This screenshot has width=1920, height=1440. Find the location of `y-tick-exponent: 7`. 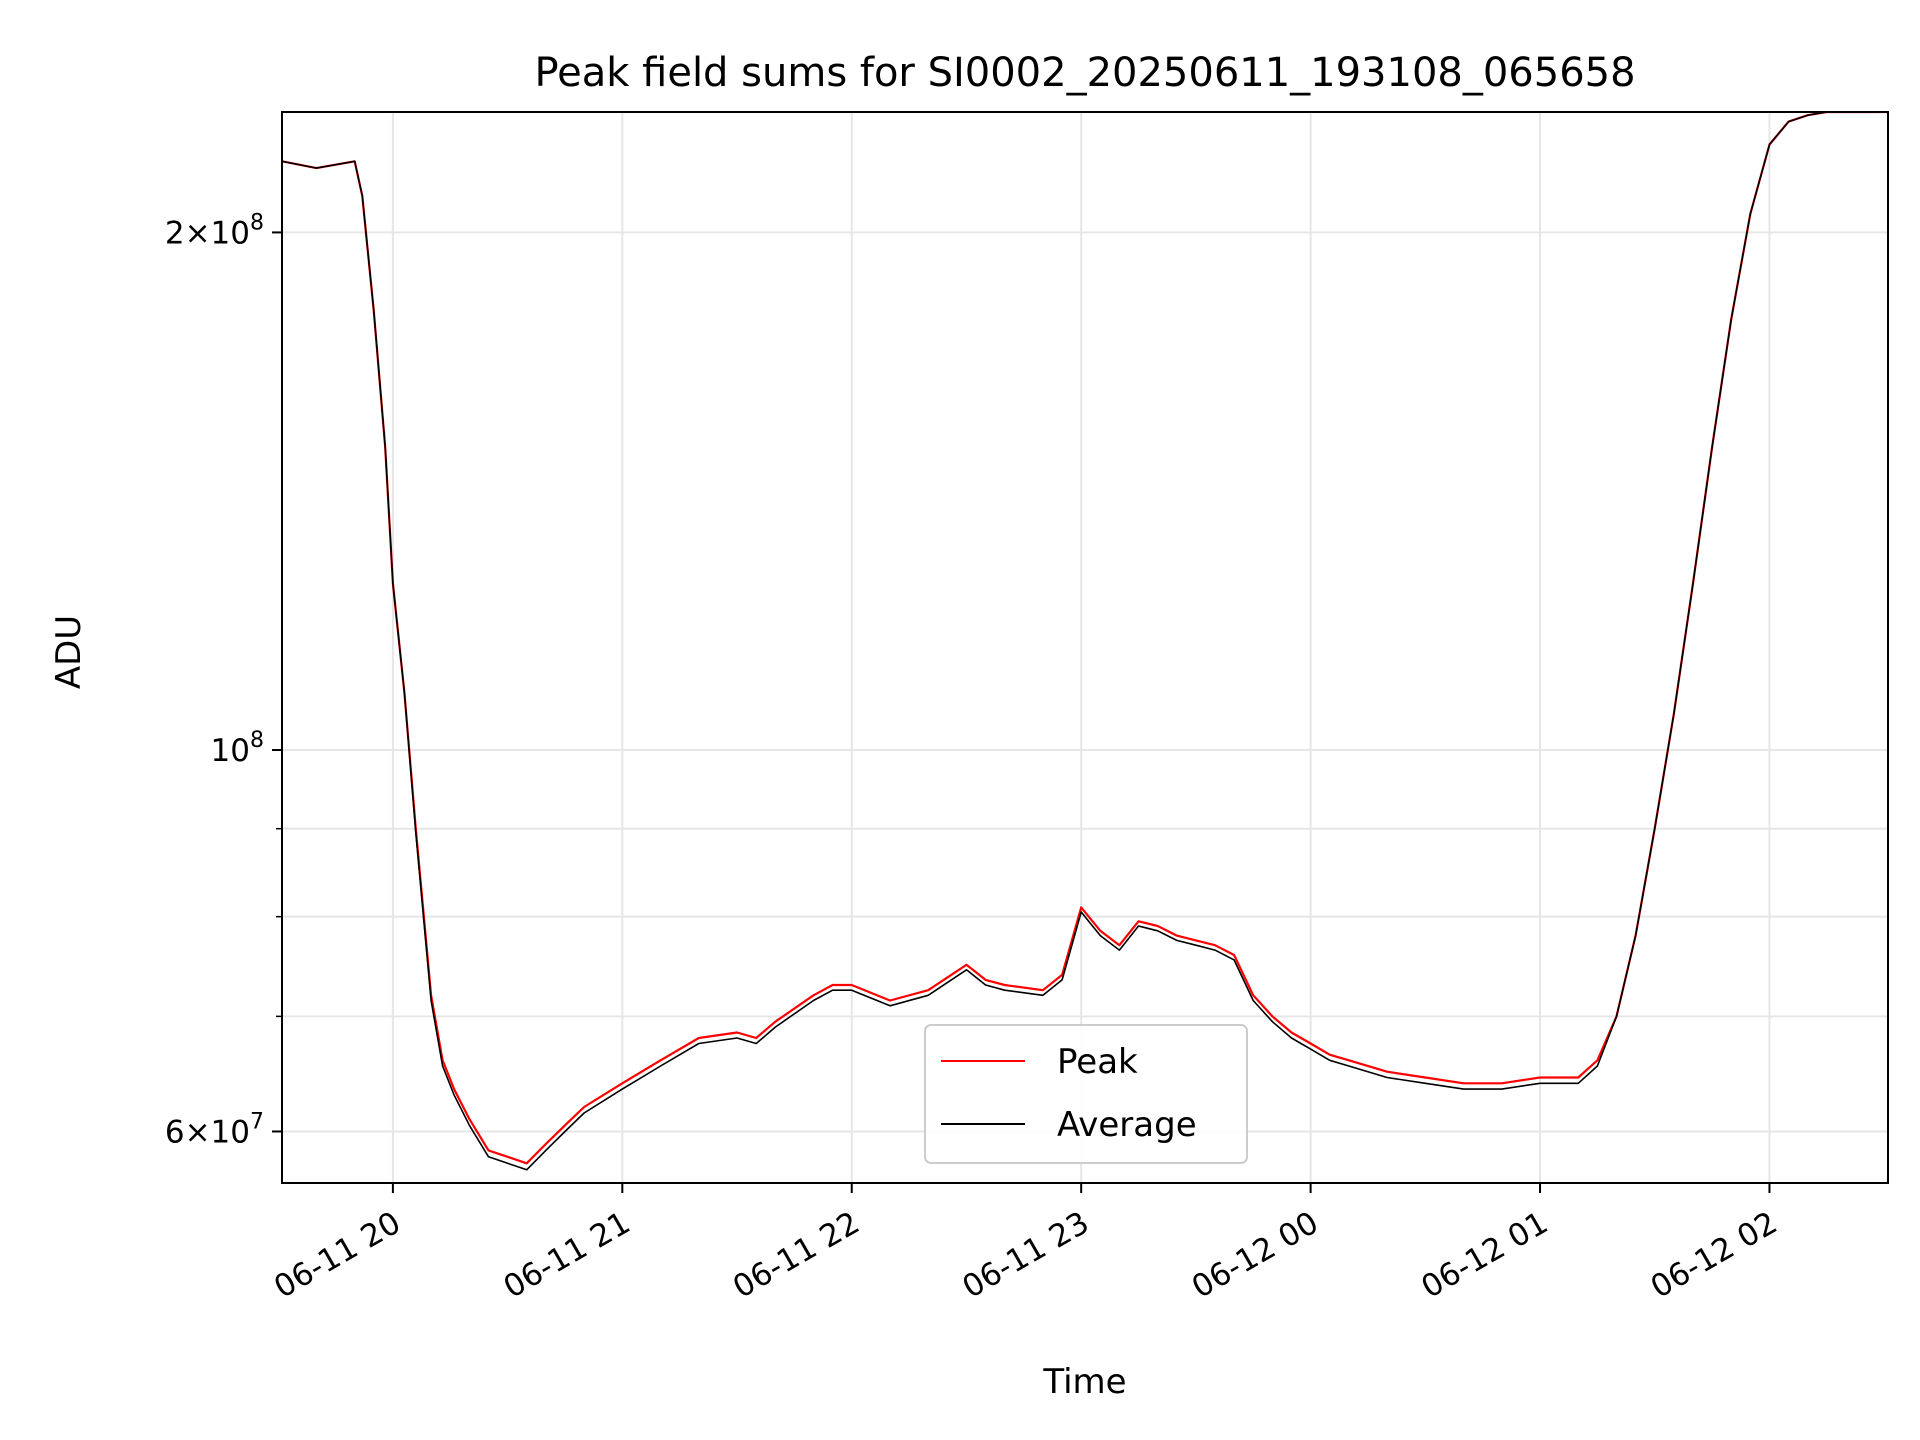

y-tick-exponent: 7 is located at coordinates (257, 1121).